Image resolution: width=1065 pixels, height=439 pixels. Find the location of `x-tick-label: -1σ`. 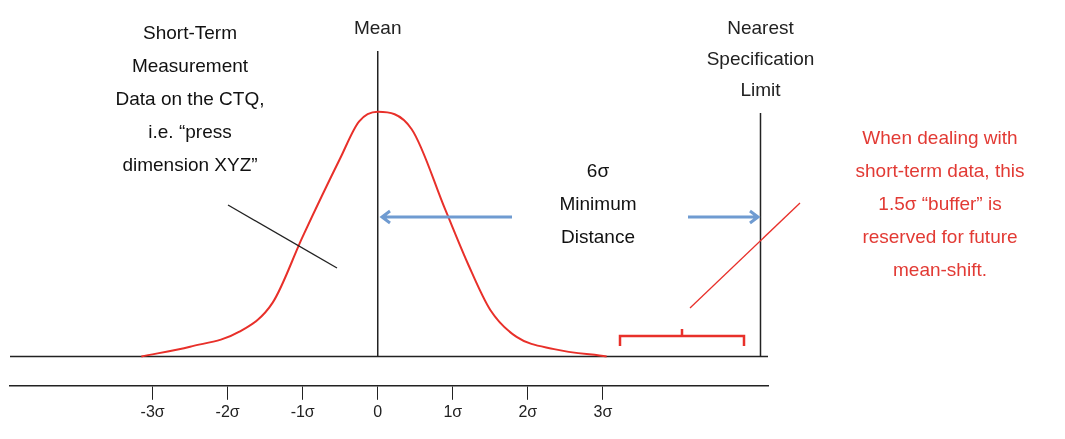

x-tick-label: -1σ is located at coordinates (302, 411).